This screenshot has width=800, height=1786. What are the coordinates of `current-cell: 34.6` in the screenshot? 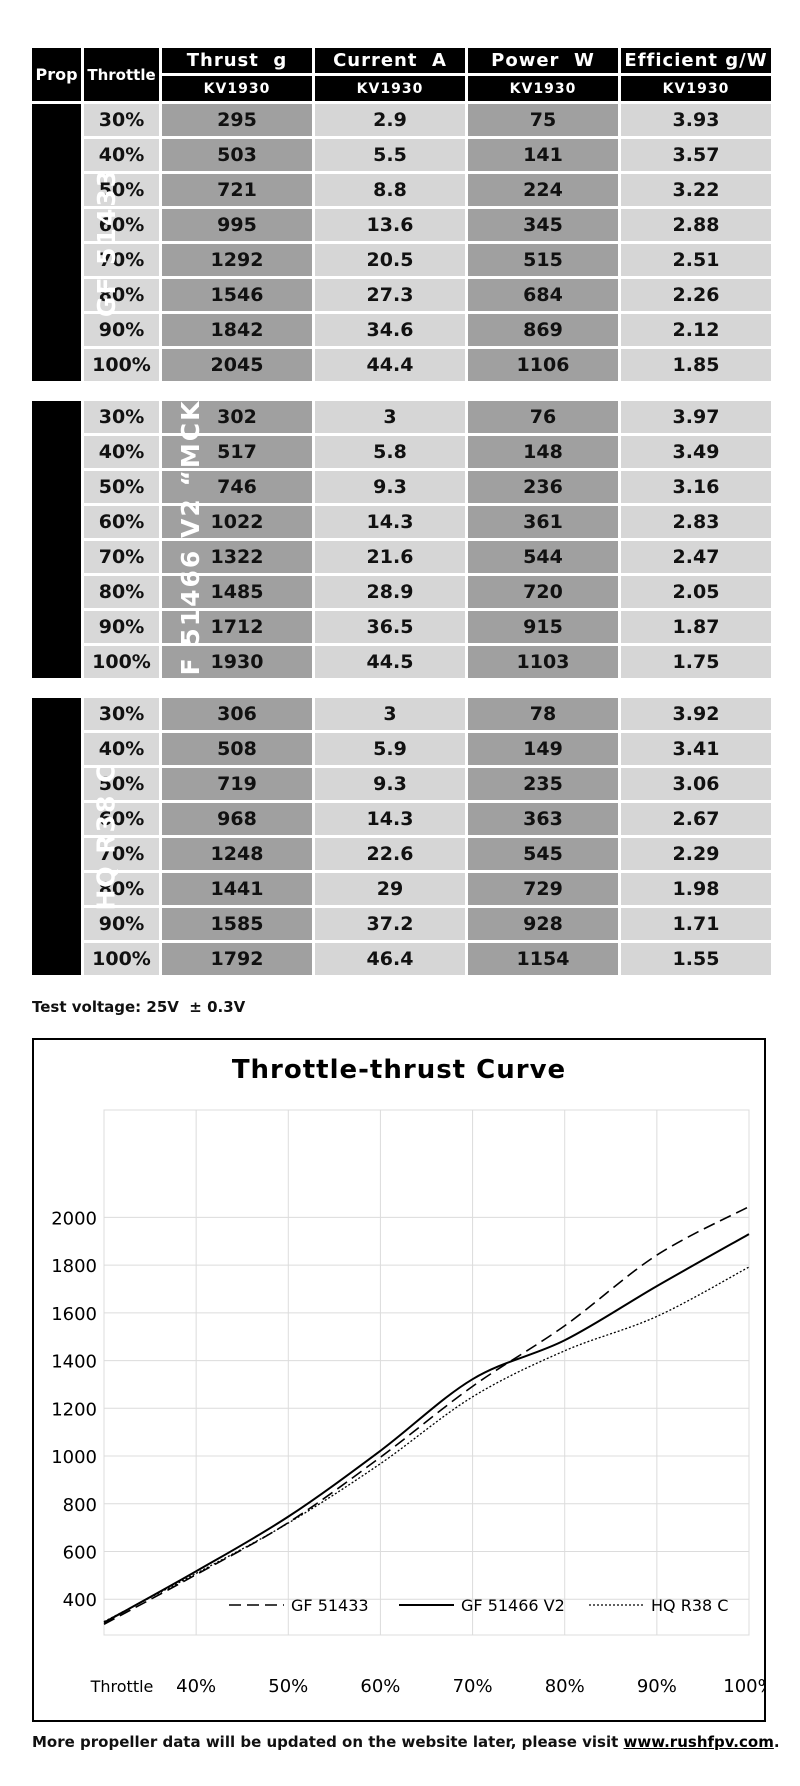 It's located at (390, 330).